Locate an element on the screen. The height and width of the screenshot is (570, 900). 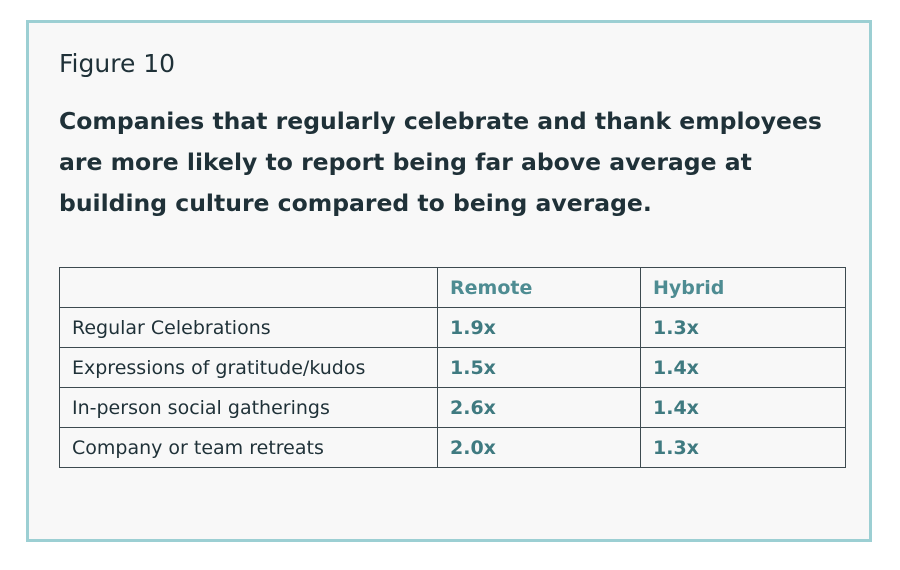
remote-value: 1.5x is located at coordinates (539, 367).